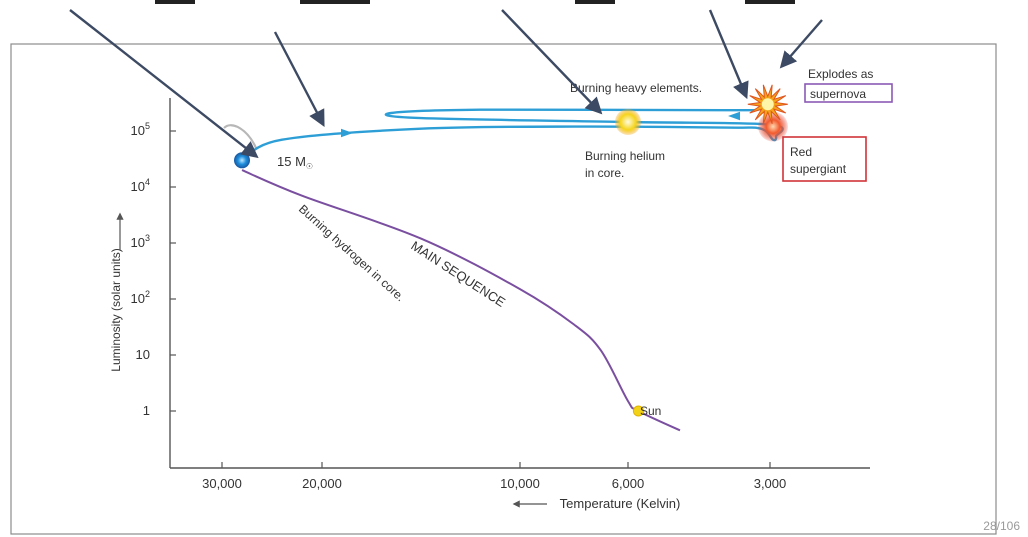 The image size is (1028, 537). What do you see at coordinates (840, 74) in the screenshot?
I see `explodes-label: Explodes as` at bounding box center [840, 74].